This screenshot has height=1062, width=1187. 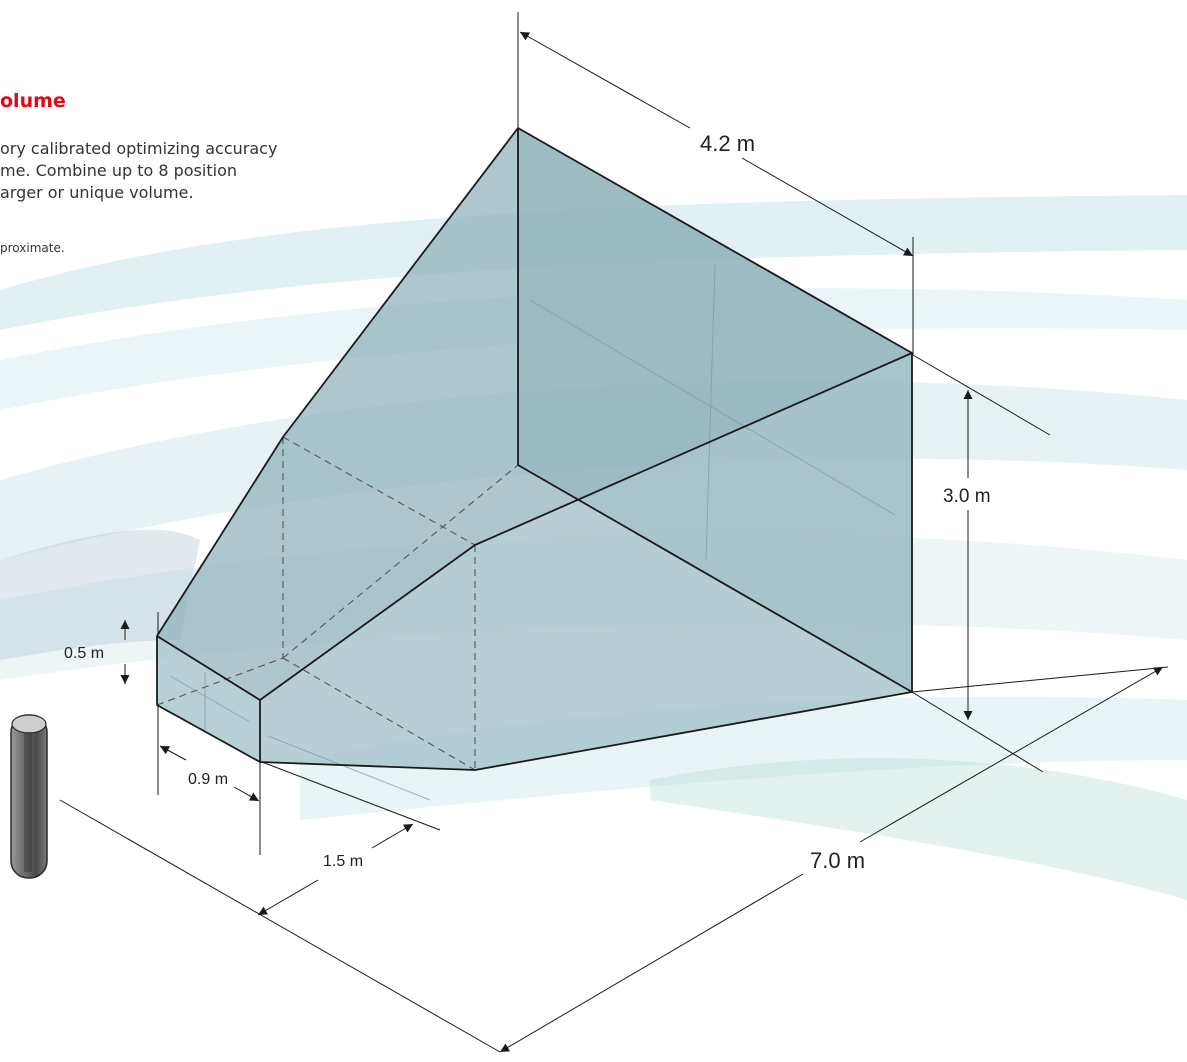 What do you see at coordinates (727, 143) in the screenshot?
I see `dim-length-top: 4.2 m` at bounding box center [727, 143].